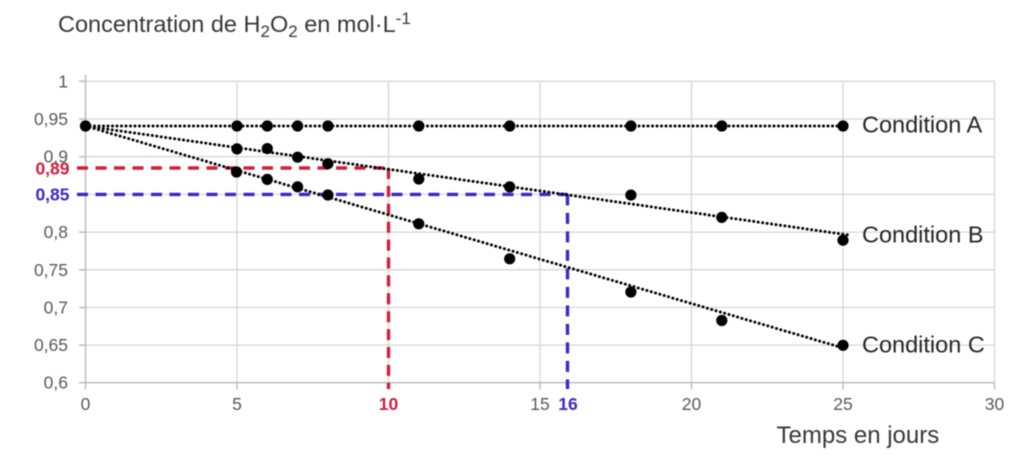 The height and width of the screenshot is (461, 1024). Describe the element at coordinates (234, 25) in the screenshot. I see `svg-text:Concentration de H2O2 en mol·L: Concentration de H2O2 en mol·L-1` at that location.